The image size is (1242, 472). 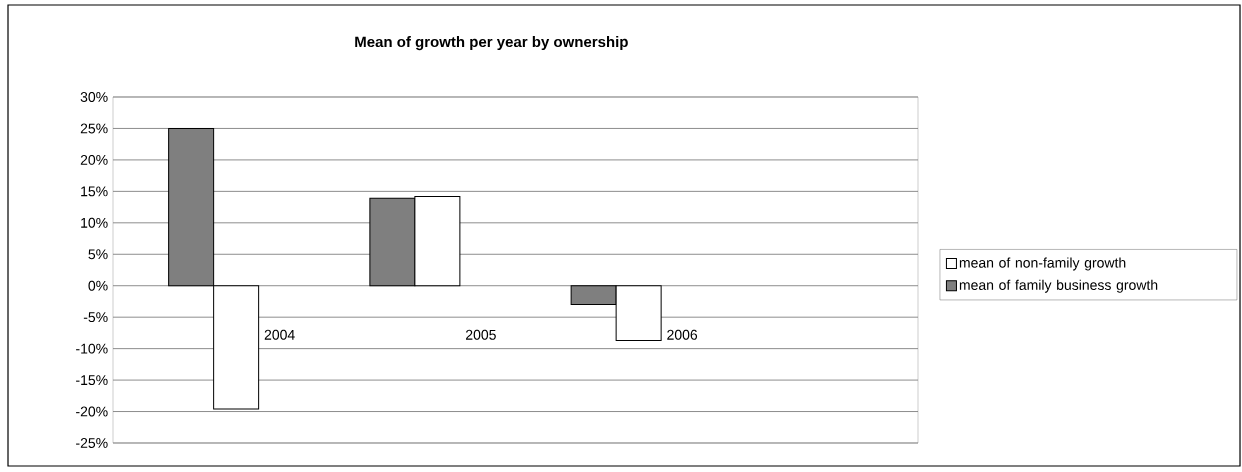 I want to click on x-tick-label: 2005, so click(x=481, y=334).